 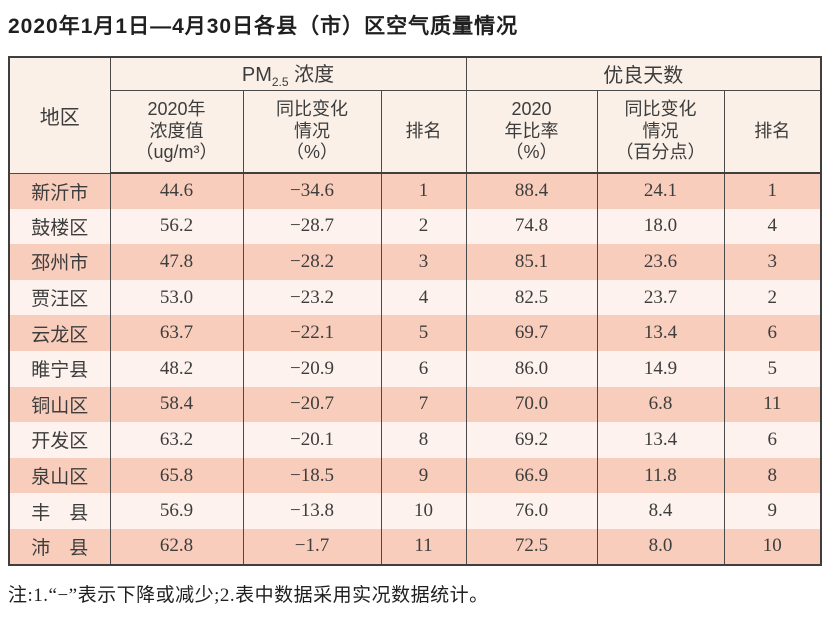 I want to click on table-row: 铜山区 58.4 −20.7 7 70.0 6.8 11, so click(x=415, y=404).